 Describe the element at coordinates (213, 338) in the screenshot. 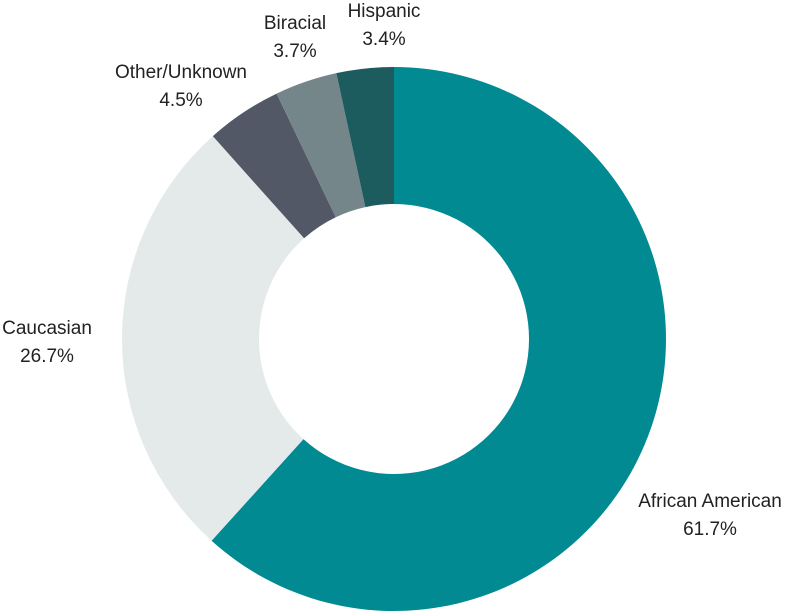

I see `slice-caucasian` at that location.